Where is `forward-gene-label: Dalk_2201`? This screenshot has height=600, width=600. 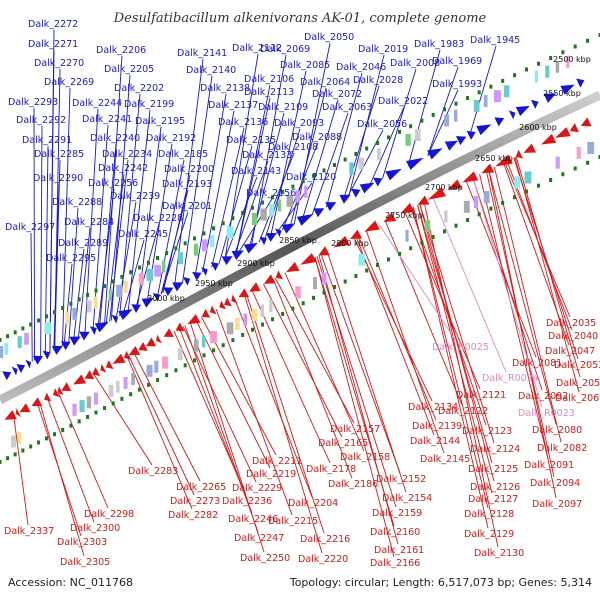 forward-gene-label: Dalk_2201 is located at coordinates (187, 206).